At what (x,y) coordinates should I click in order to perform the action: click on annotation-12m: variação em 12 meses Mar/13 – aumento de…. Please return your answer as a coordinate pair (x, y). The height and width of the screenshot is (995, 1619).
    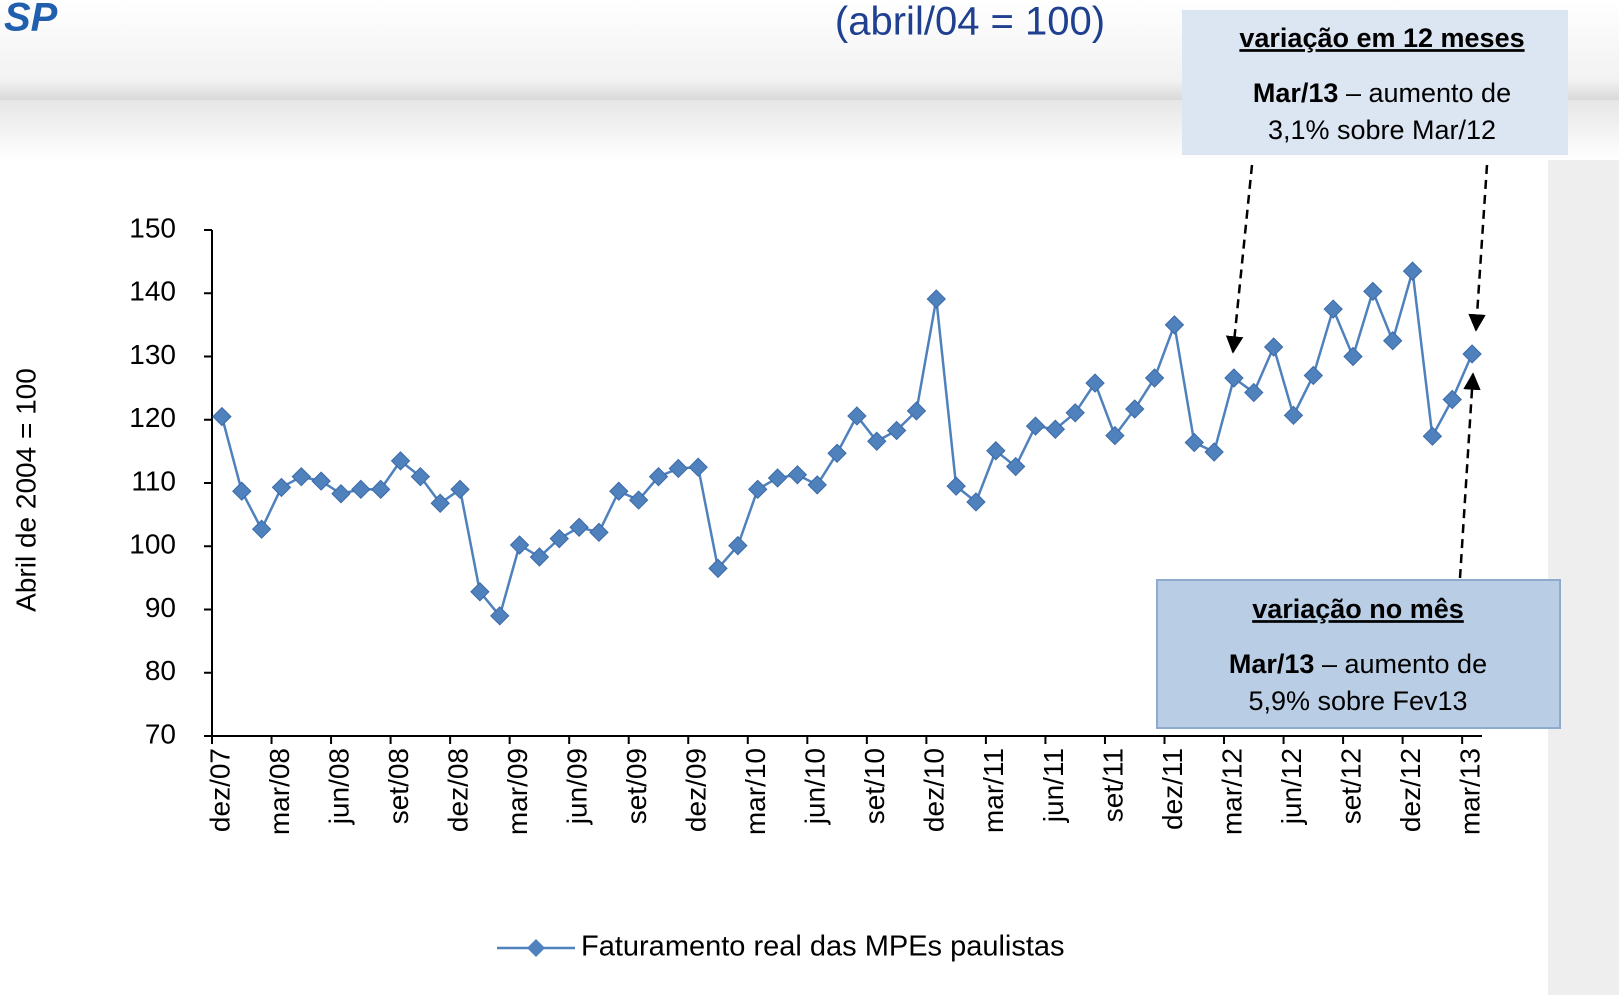
    Looking at the image, I should click on (1375, 82).